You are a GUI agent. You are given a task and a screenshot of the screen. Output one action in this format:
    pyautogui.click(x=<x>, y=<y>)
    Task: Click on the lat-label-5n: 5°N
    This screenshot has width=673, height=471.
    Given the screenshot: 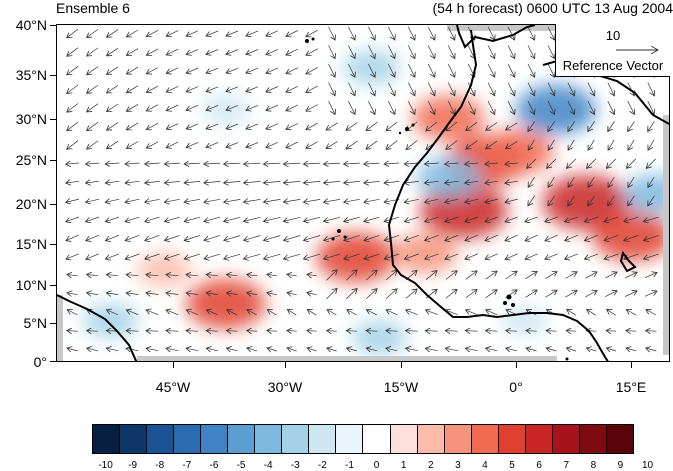 What is the action you would take?
    pyautogui.click(x=35, y=323)
    